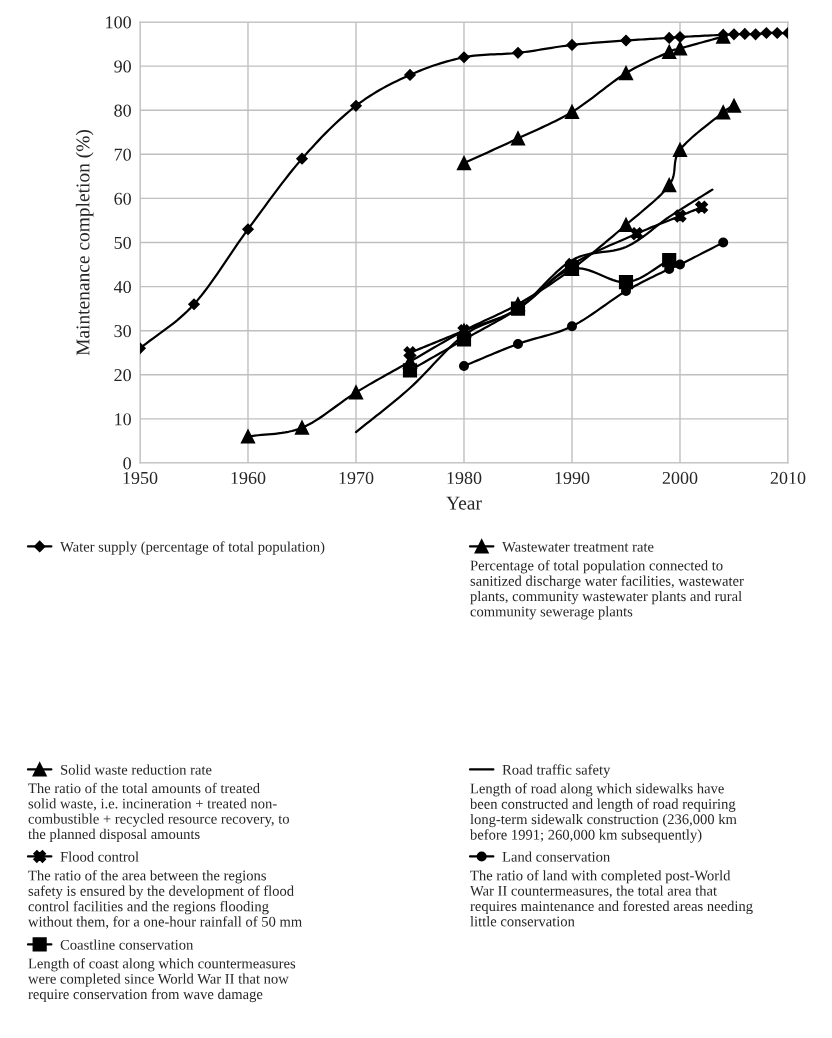 The height and width of the screenshot is (1038, 832). Describe the element at coordinates (127, 463) in the screenshot. I see `y-tick-label: 0` at that location.